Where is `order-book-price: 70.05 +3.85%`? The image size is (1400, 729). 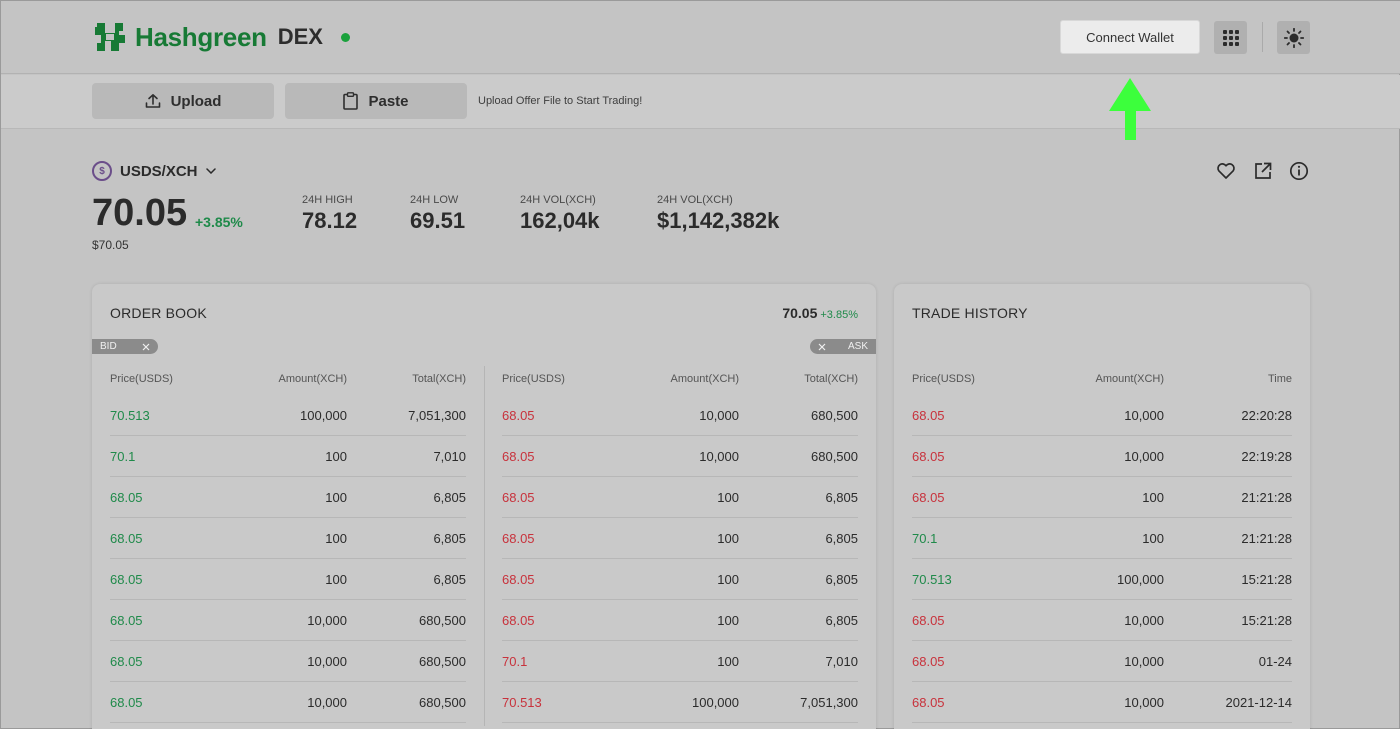
order-book-price: 70.05 +3.85% is located at coordinates (820, 313).